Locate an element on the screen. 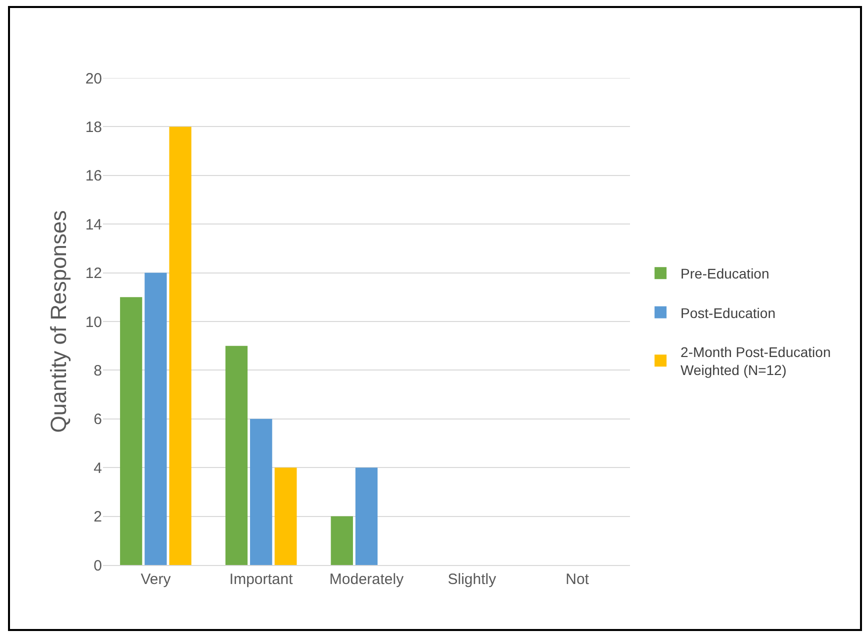 The image size is (864, 633). legend-label: 2-Month Post-Education Weighted (N=12) is located at coordinates (755, 361).